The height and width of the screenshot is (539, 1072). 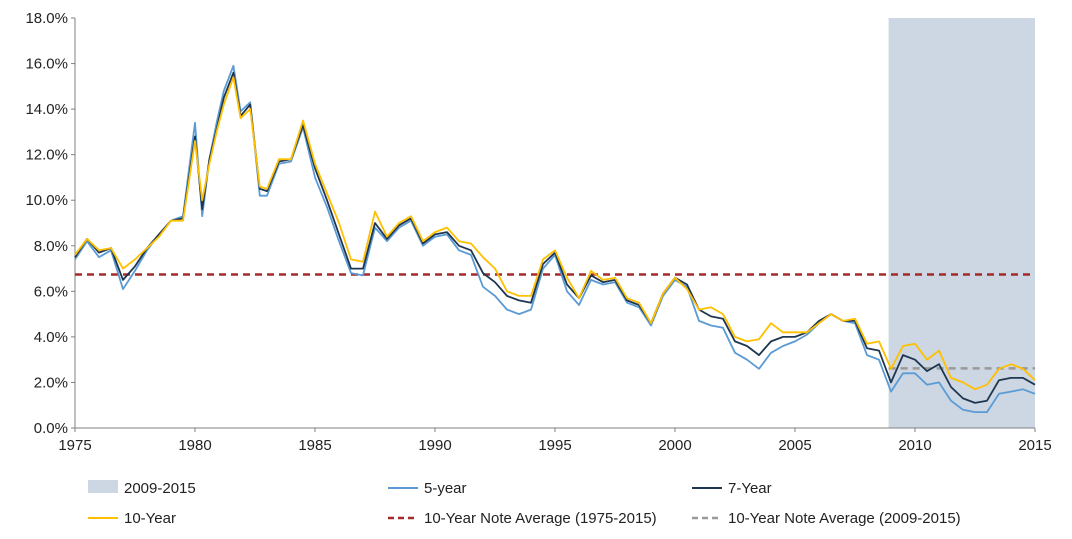 What do you see at coordinates (46, 109) in the screenshot?
I see `y-tick-label: 14.0%` at bounding box center [46, 109].